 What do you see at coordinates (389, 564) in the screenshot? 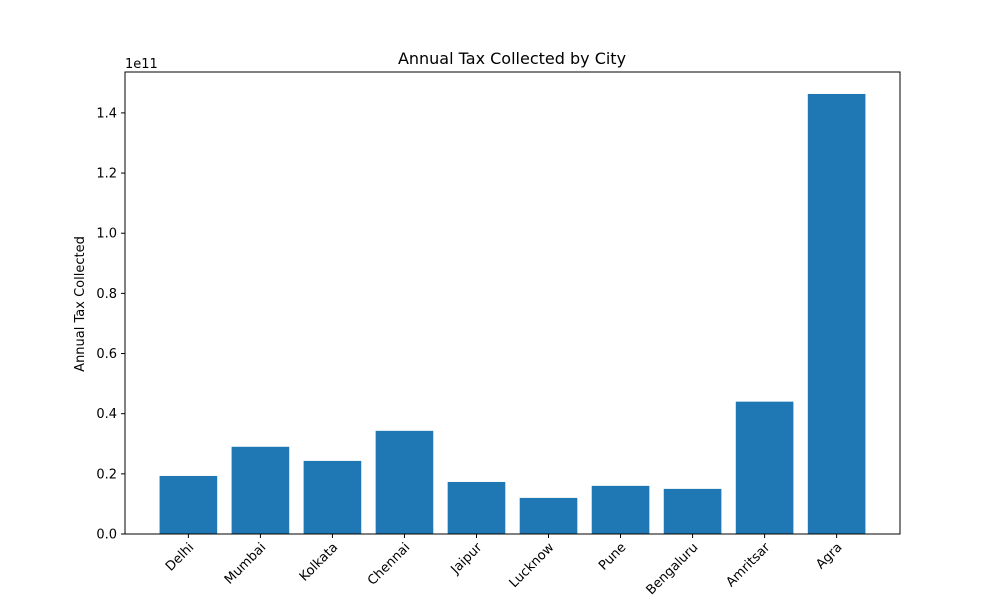
I see `x-tick-label: Chennai` at bounding box center [389, 564].